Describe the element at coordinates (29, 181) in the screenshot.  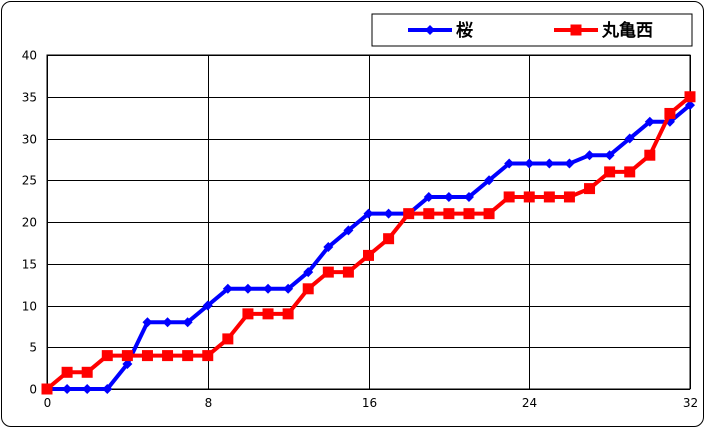
I see `y-tick-label: 25` at that location.